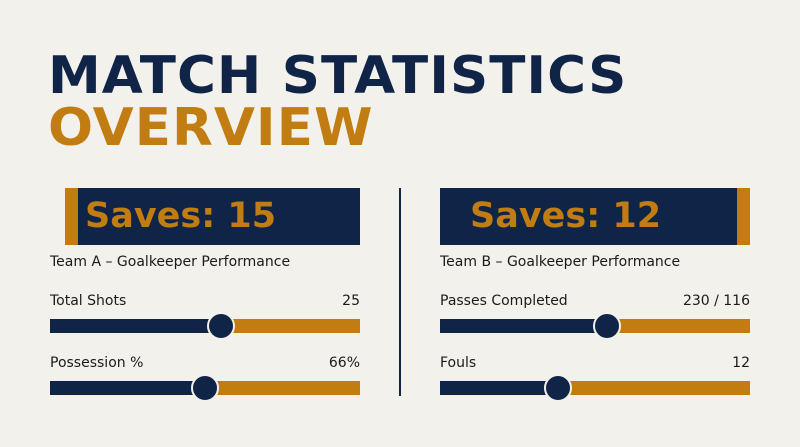 The width and height of the screenshot is (800, 447). I want to click on banner-text: Saves: 15, so click(181, 216).